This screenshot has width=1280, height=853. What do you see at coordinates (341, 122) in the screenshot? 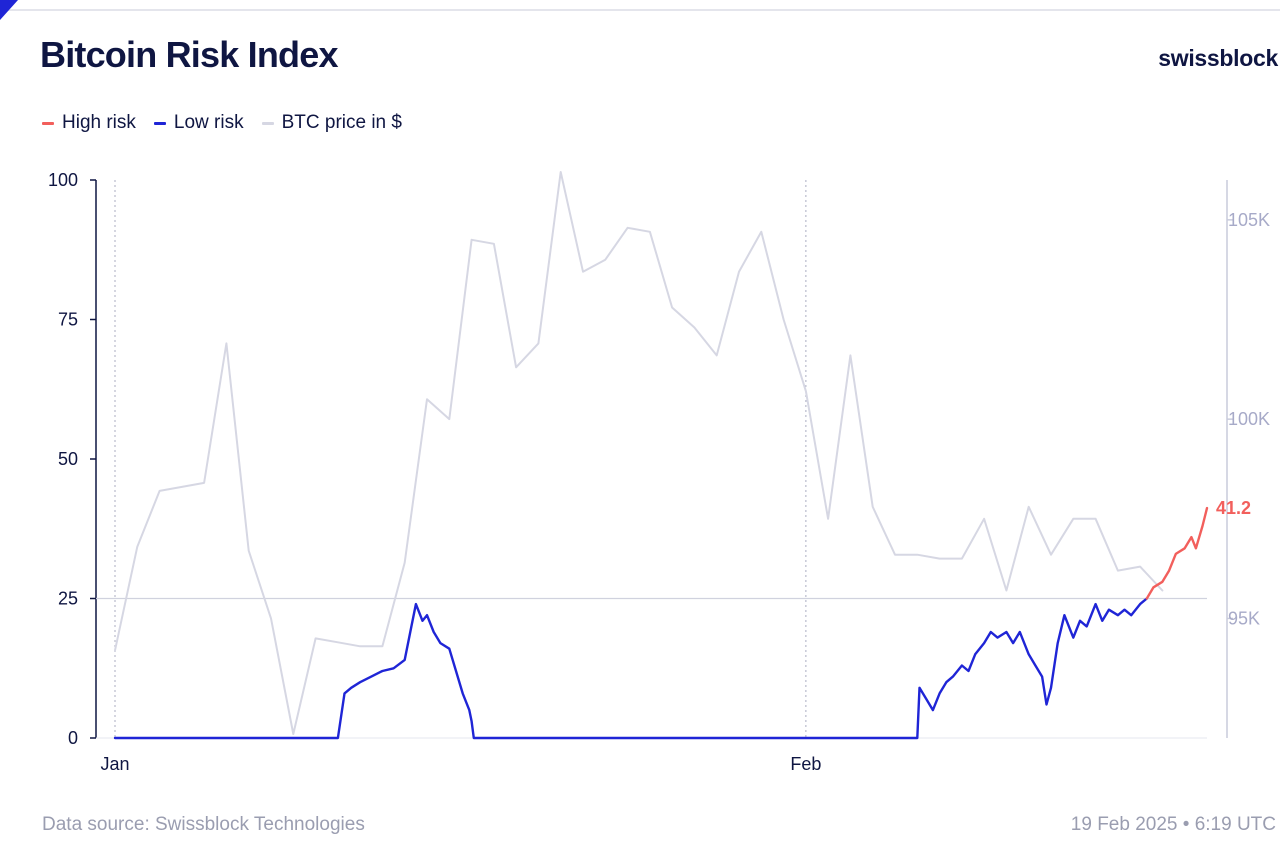
I see `legend-label-btc-price: BTC price in $` at bounding box center [341, 122].